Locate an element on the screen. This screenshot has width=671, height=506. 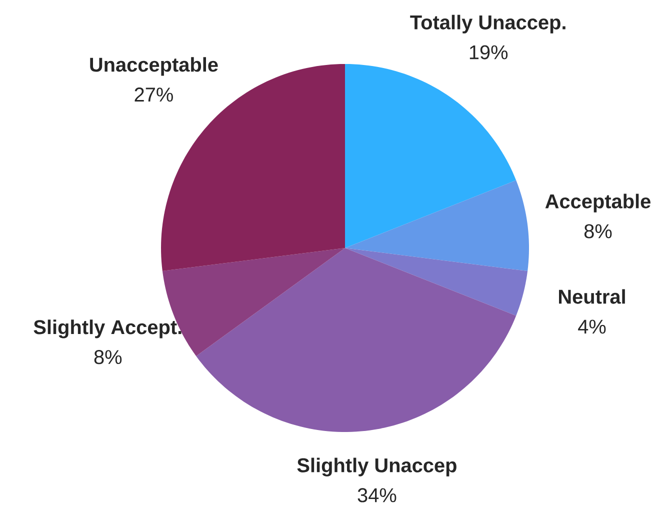
data-label: 4% is located at coordinates (592, 327).